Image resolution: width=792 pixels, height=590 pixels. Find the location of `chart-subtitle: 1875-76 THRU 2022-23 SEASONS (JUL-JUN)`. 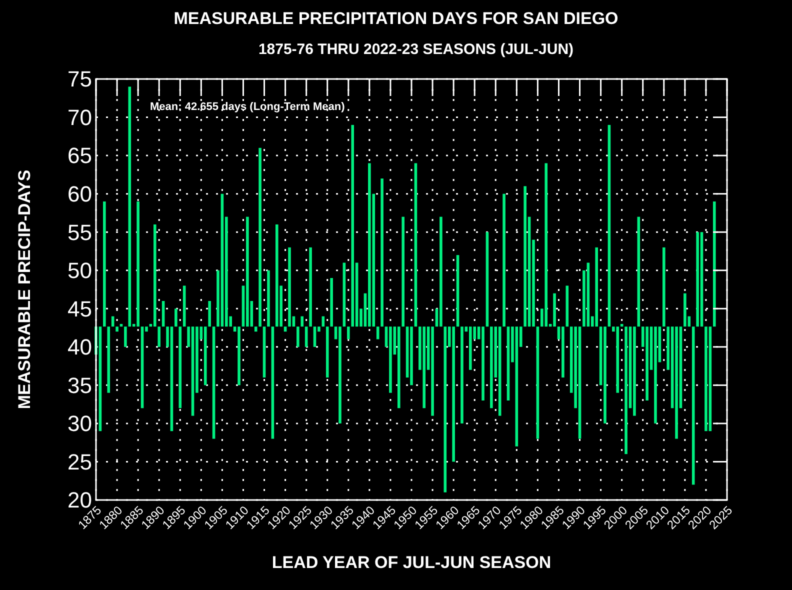

chart-subtitle: 1875-76 THRU 2022-23 SEASONS (JUL-JUN) is located at coordinates (416, 49).